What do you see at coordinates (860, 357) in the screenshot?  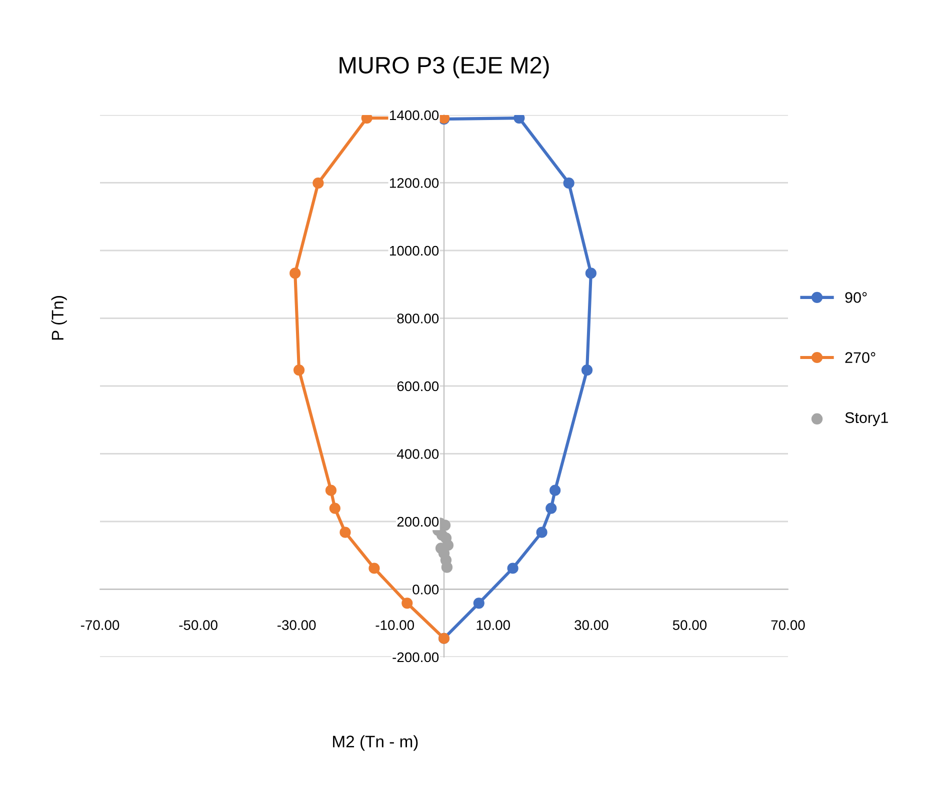 I see `legend-label: 270°` at bounding box center [860, 357].